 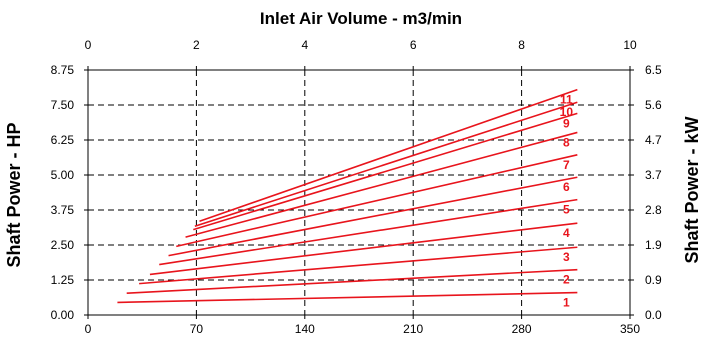 What do you see at coordinates (63, 210) in the screenshot?
I see `y-left-tick-label: 3.75` at bounding box center [63, 210].